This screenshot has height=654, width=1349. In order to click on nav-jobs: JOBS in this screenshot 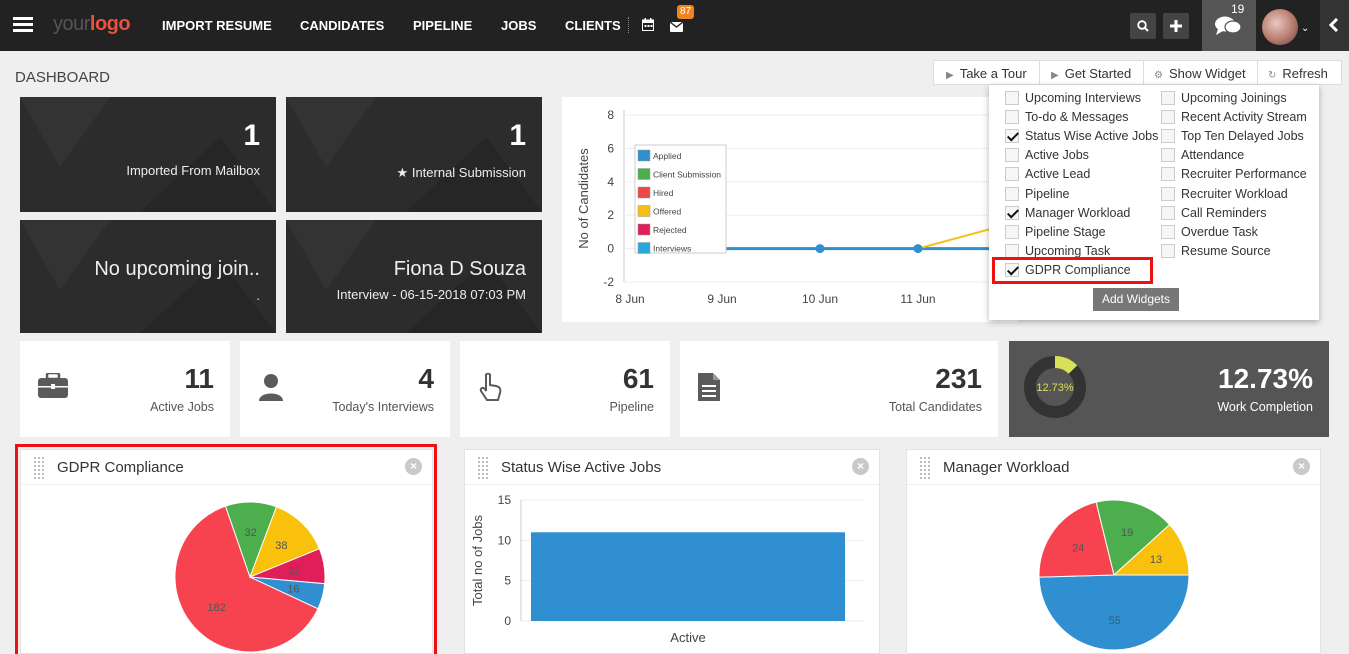, I will do `click(519, 25)`.